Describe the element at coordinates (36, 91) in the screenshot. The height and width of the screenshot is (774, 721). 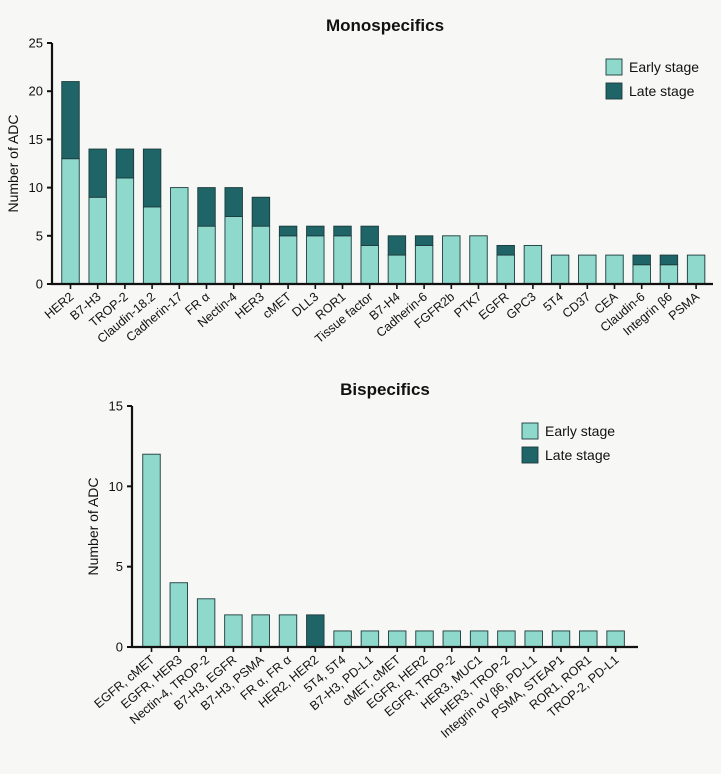
I see `y-tick-label: 20` at that location.